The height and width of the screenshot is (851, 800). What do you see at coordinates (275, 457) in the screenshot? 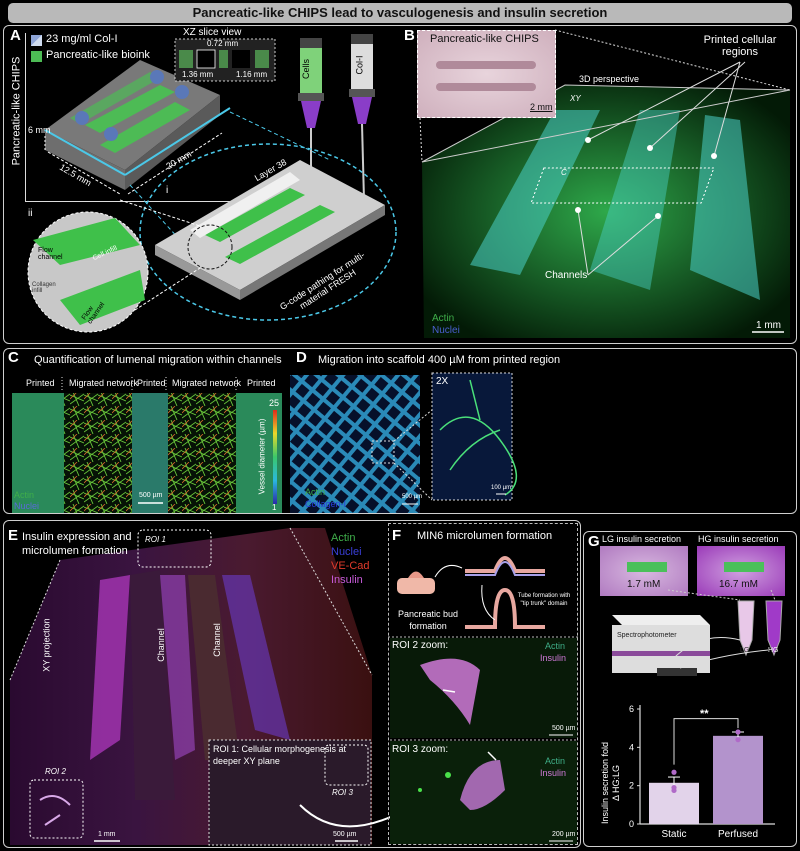
I see `colorbar` at bounding box center [275, 457].